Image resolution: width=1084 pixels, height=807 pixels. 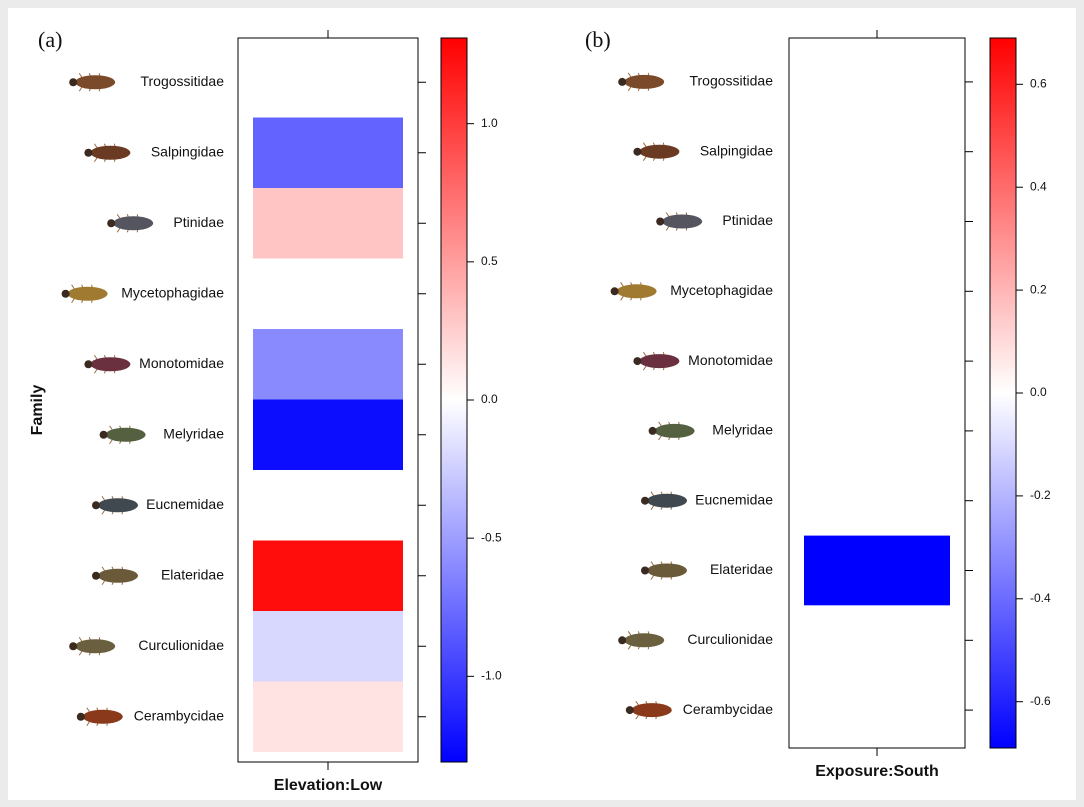 I want to click on colorbar-tick-label: -1.0, so click(x=491, y=676).